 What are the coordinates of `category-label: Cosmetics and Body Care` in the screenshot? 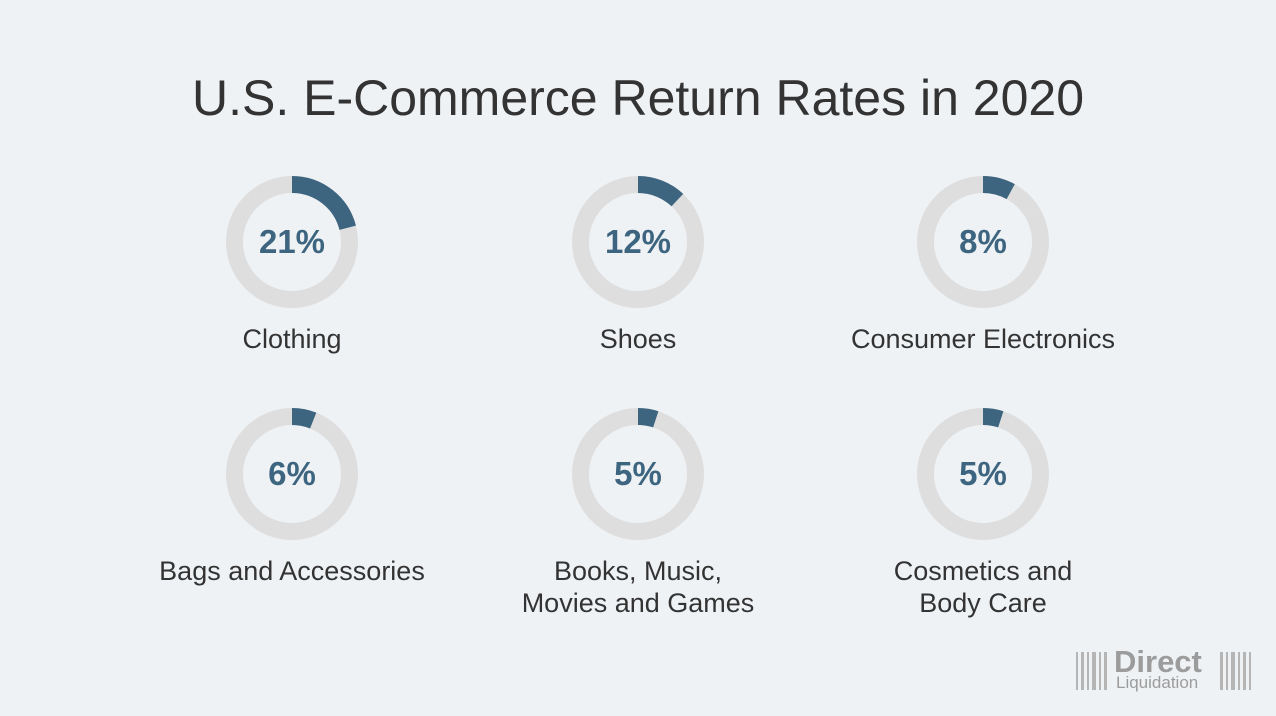 It's located at (983, 587).